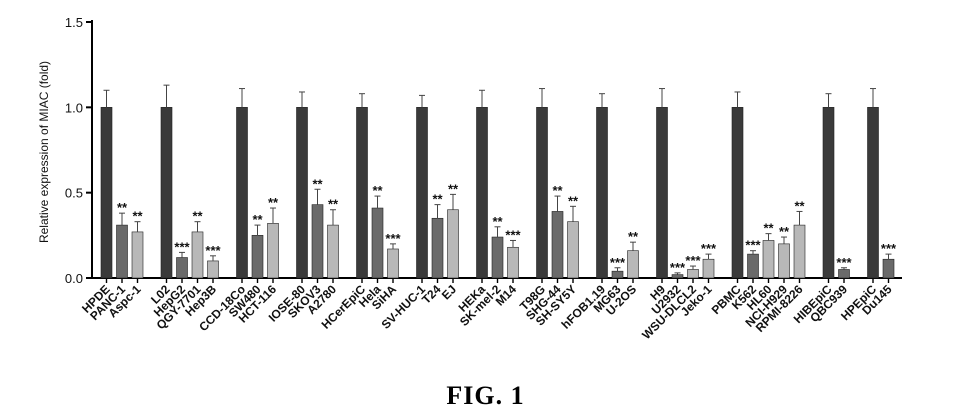 The width and height of the screenshot is (971, 410). I want to click on y-tick-label: 0.5, so click(74, 193).